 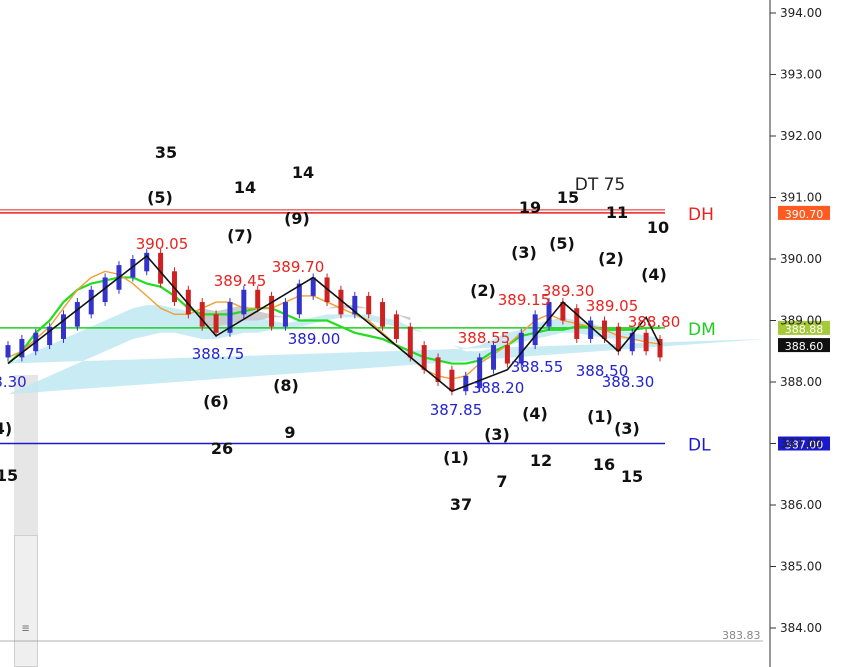 What do you see at coordinates (298, 267) in the screenshot?
I see `price-label: 389.70` at bounding box center [298, 267].